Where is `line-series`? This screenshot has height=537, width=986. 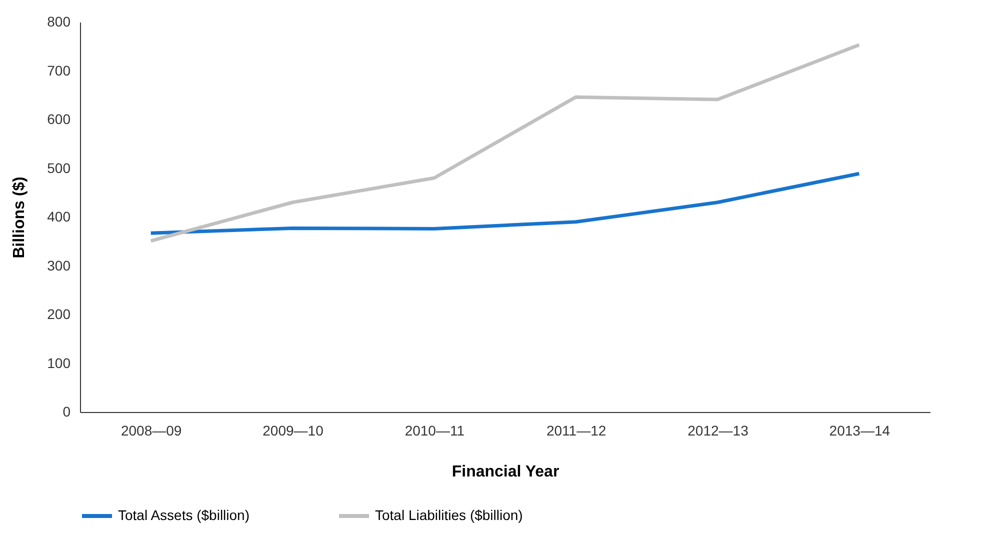 line-series is located at coordinates (505, 203).